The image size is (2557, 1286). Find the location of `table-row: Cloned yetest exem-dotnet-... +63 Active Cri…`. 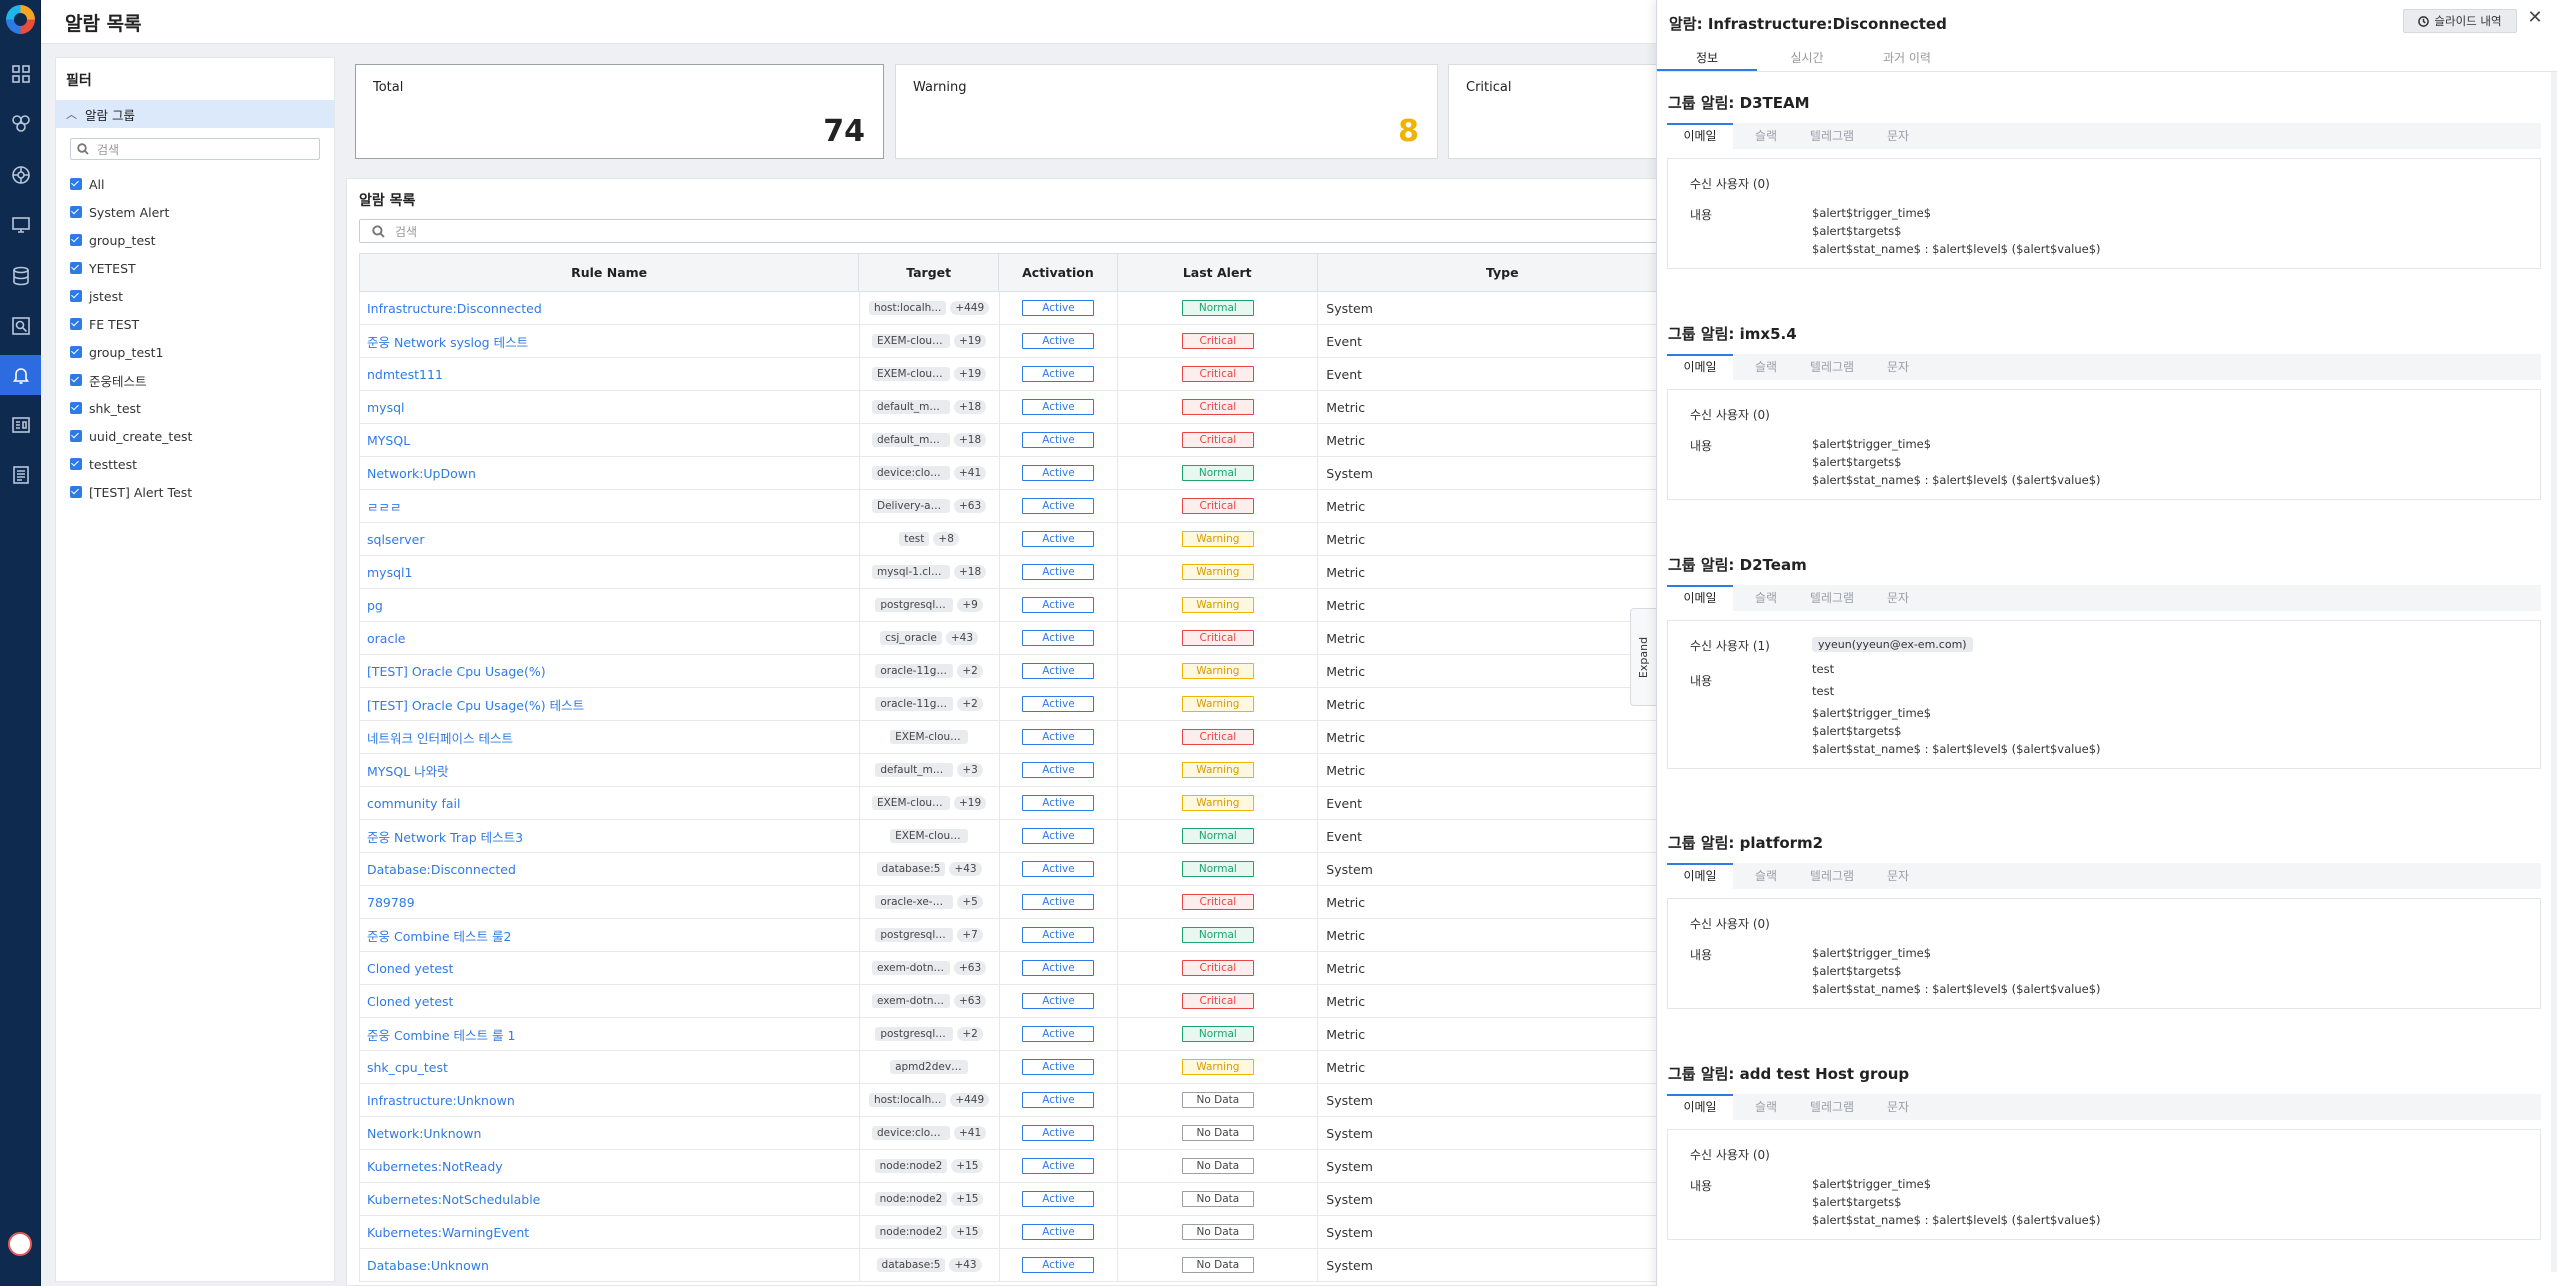

table-row: Cloned yetest exem-dotnet-... +63 Active Cri… is located at coordinates (1022, 1001).